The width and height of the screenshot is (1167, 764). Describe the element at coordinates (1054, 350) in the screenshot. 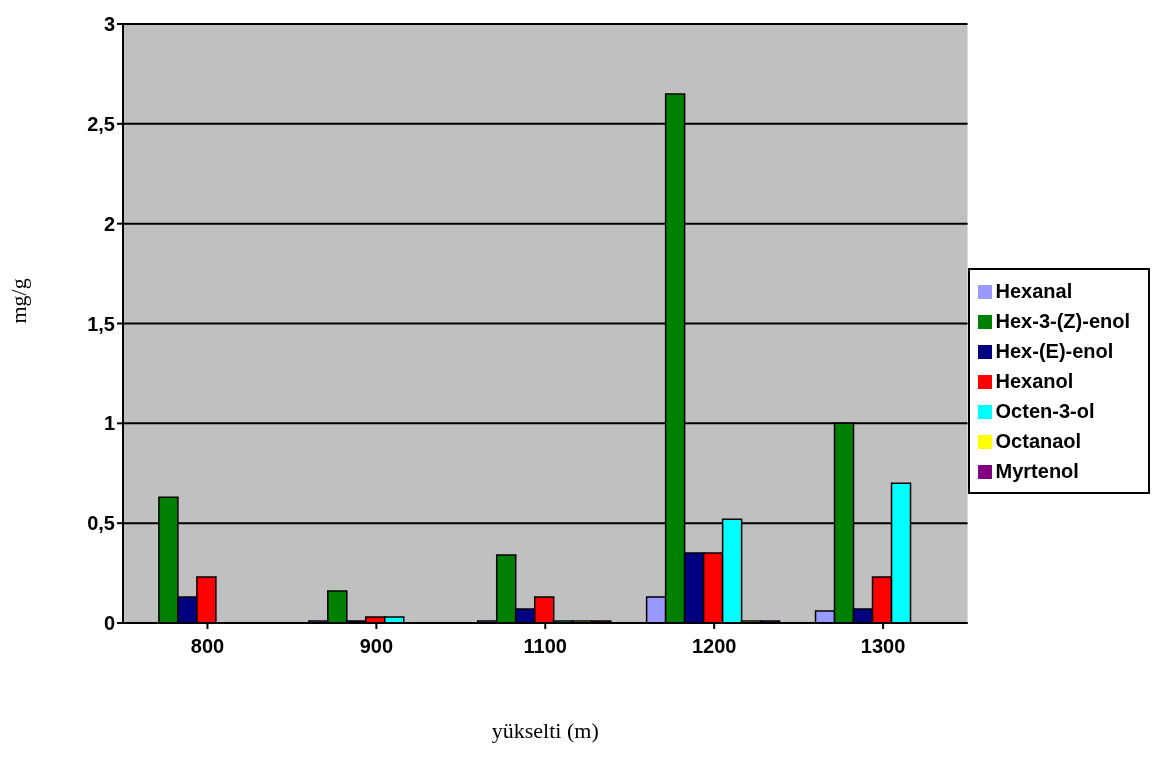

I see `legend-label: Hex-(E)-enol` at that location.